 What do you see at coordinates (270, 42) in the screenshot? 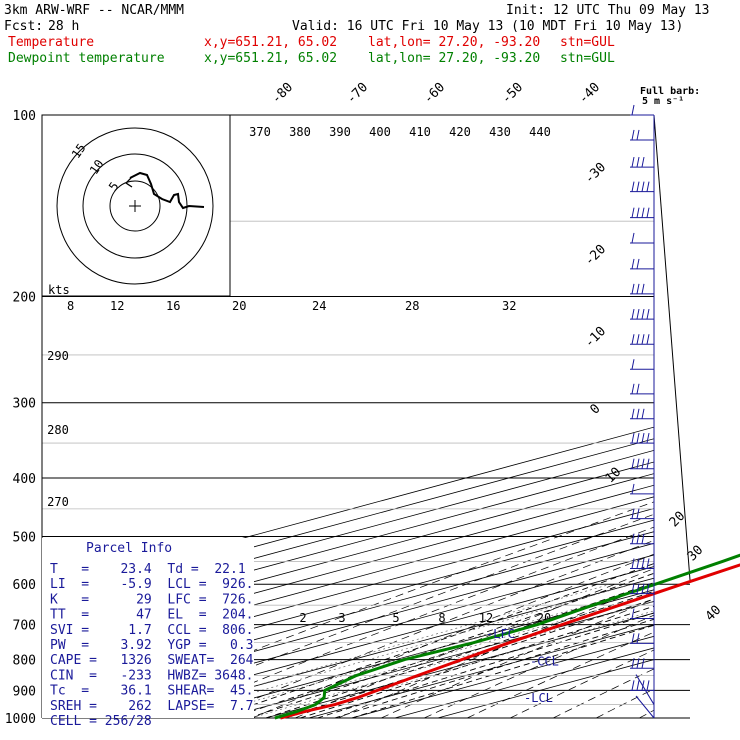
I see `legend-temperature-coords: x,y=651.21, 65.02` at bounding box center [270, 42].